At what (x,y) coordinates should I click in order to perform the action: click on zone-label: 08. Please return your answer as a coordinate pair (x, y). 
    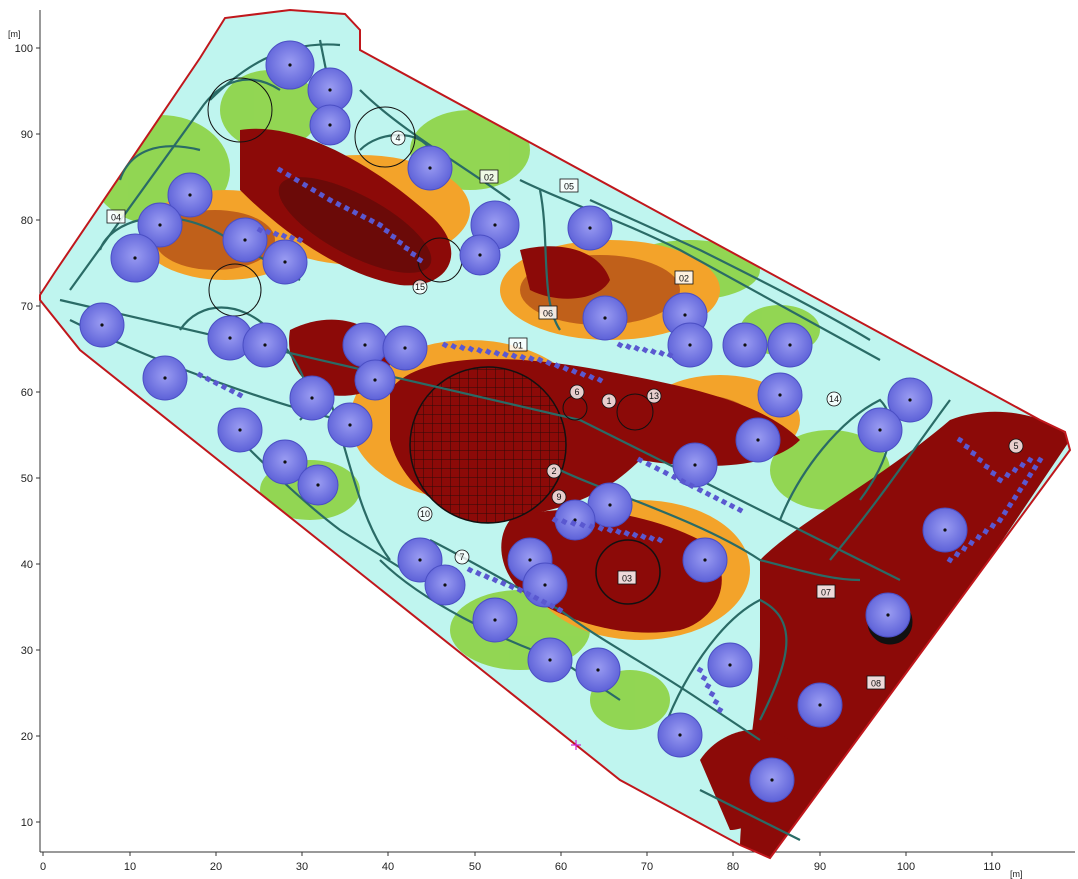
    Looking at the image, I should click on (876, 684).